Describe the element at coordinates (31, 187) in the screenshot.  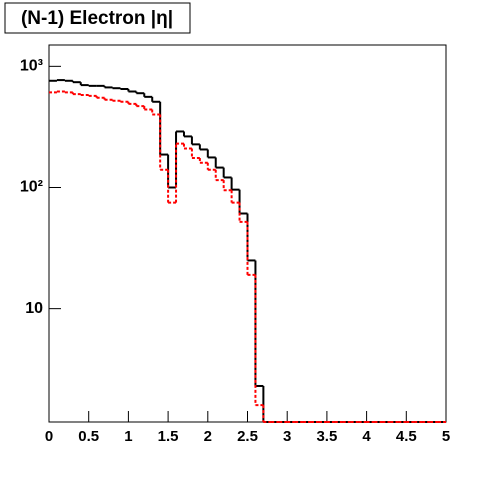
I see `y-tick-label: 10²` at that location.